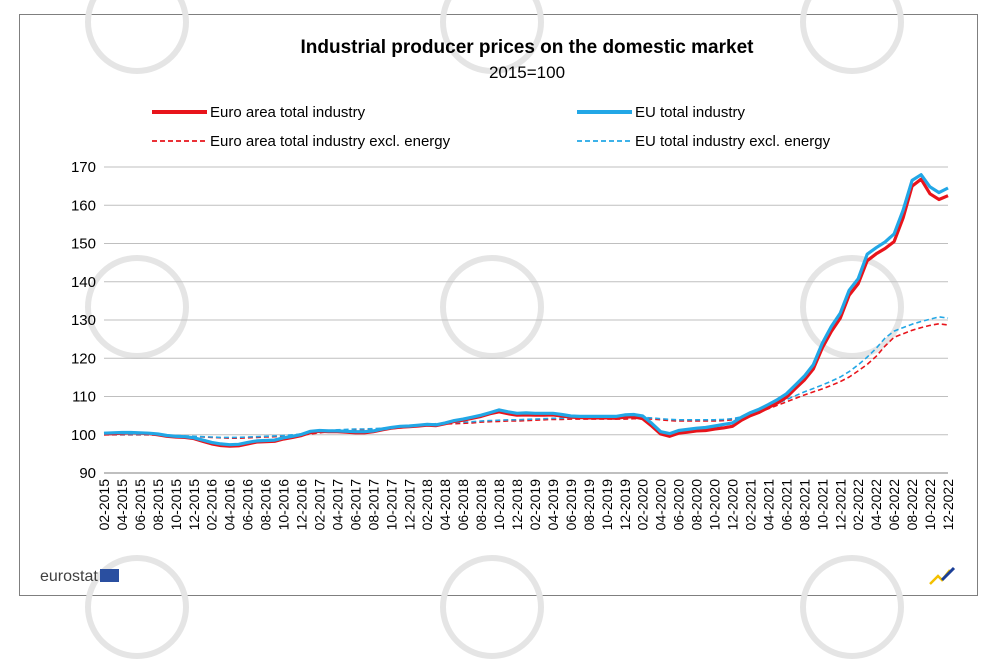  Describe the element at coordinates (84, 397) in the screenshot. I see `y-tick-label: 110` at that location.